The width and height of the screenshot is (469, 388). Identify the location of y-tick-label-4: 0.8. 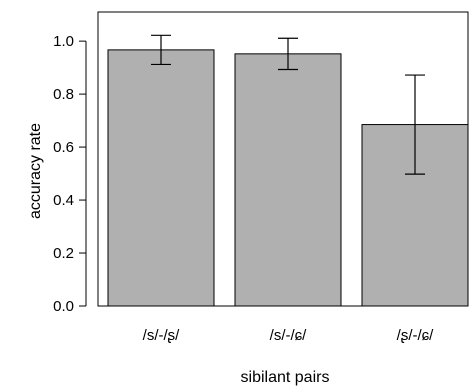
(63, 94).